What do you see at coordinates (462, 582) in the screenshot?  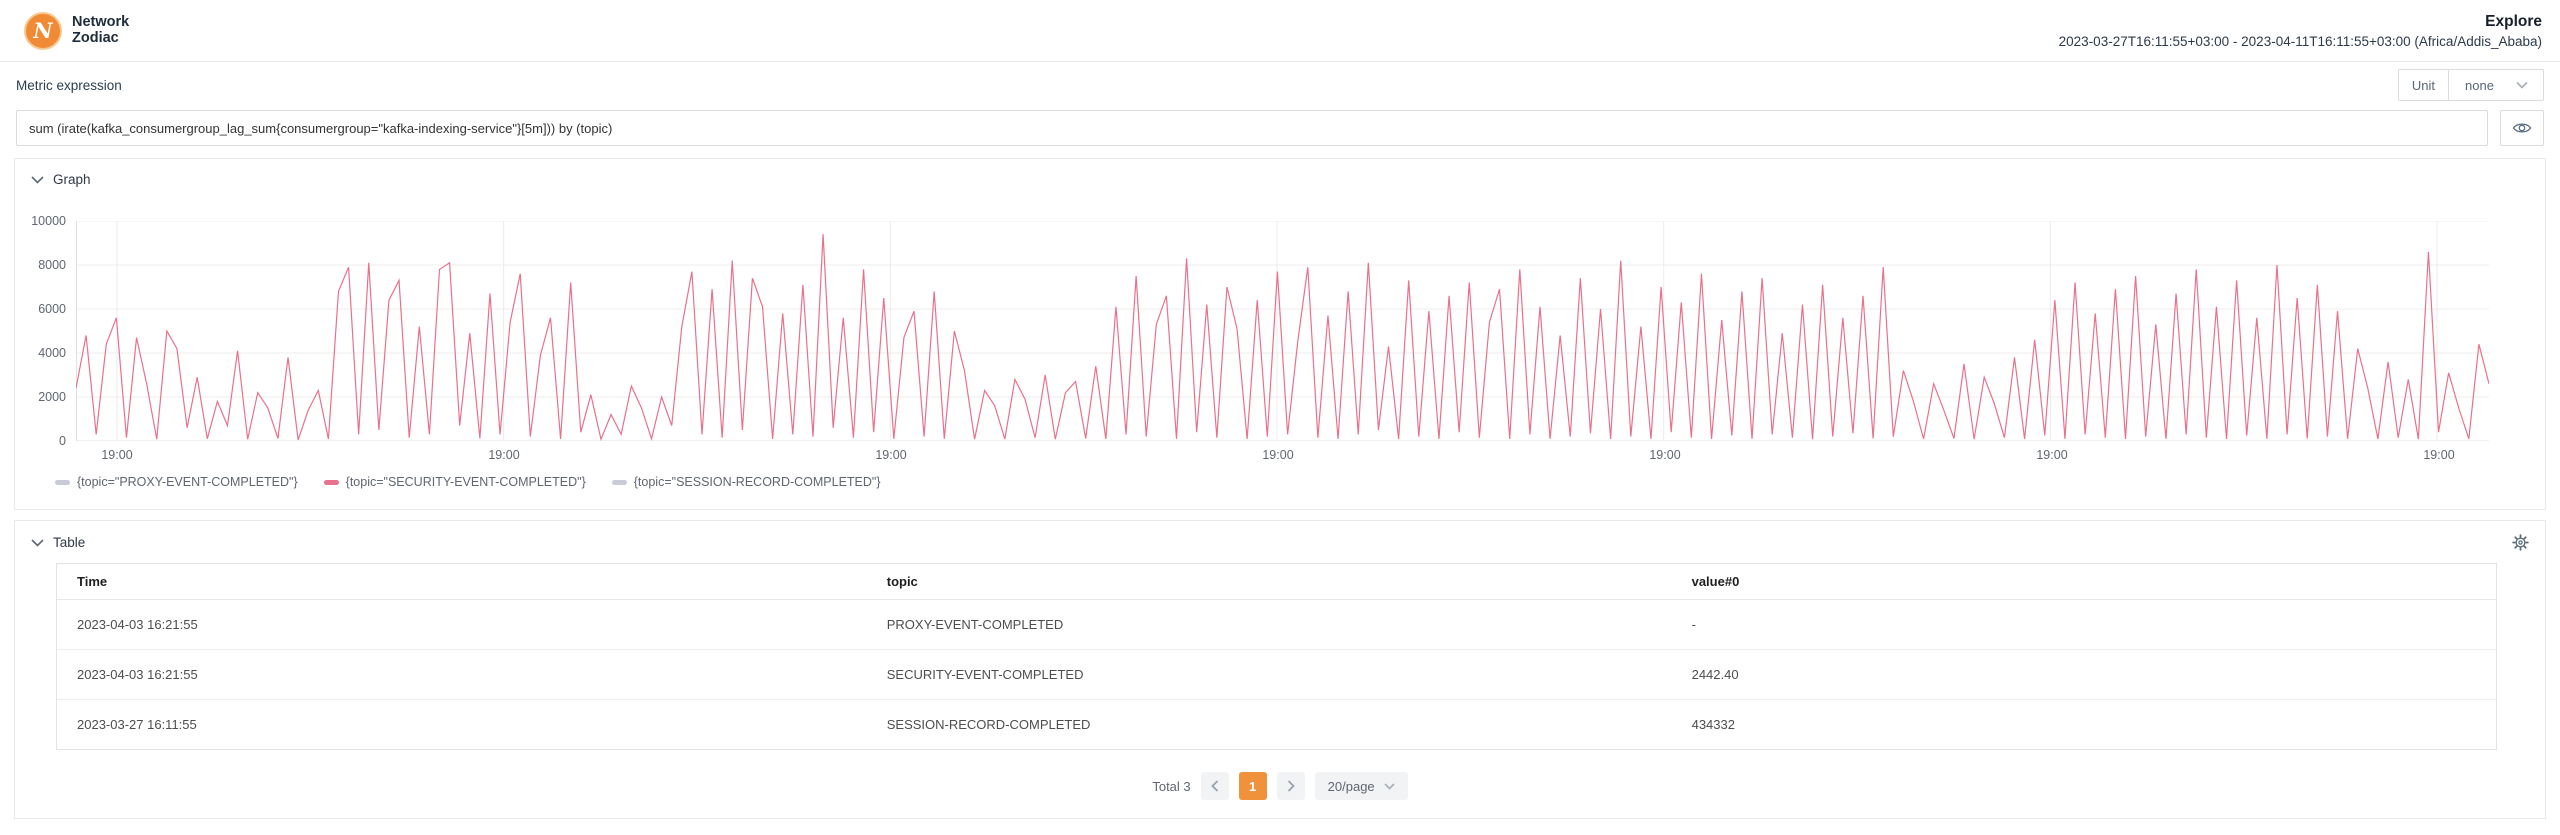 I see `table-column-header: Time` at bounding box center [462, 582].